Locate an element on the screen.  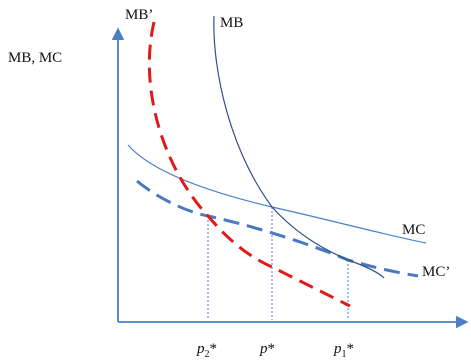
mc-prime-label: MC’ is located at coordinates (436, 272).